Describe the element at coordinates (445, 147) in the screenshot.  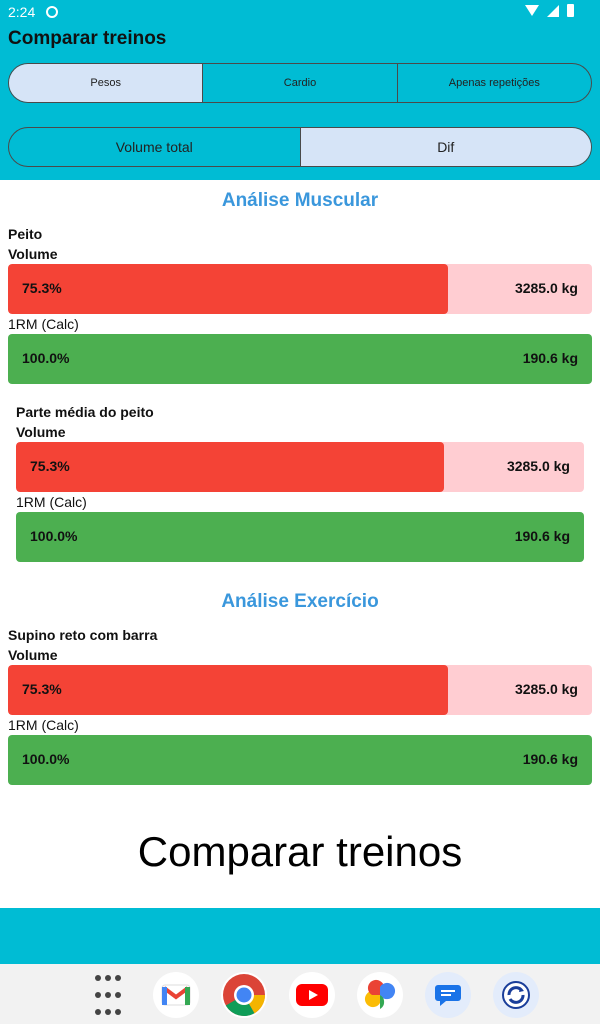
I see `mode-dif: Dif` at that location.